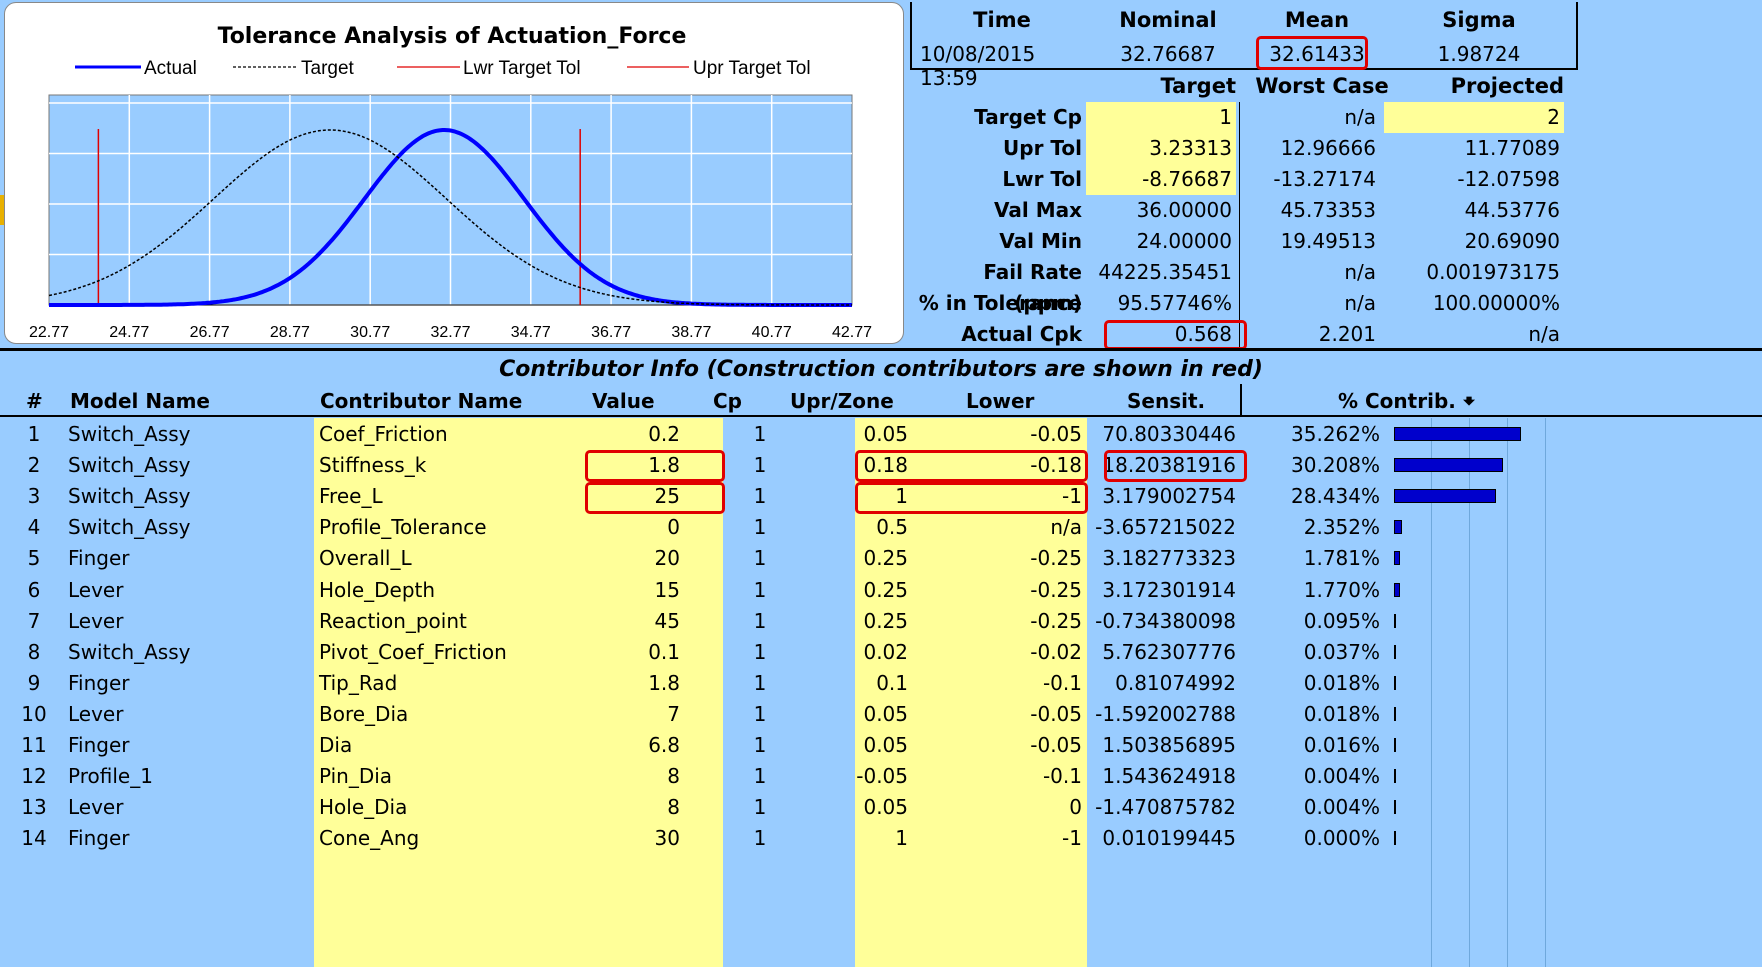  I want to click on row-lower: -0.02, so click(1056, 651).